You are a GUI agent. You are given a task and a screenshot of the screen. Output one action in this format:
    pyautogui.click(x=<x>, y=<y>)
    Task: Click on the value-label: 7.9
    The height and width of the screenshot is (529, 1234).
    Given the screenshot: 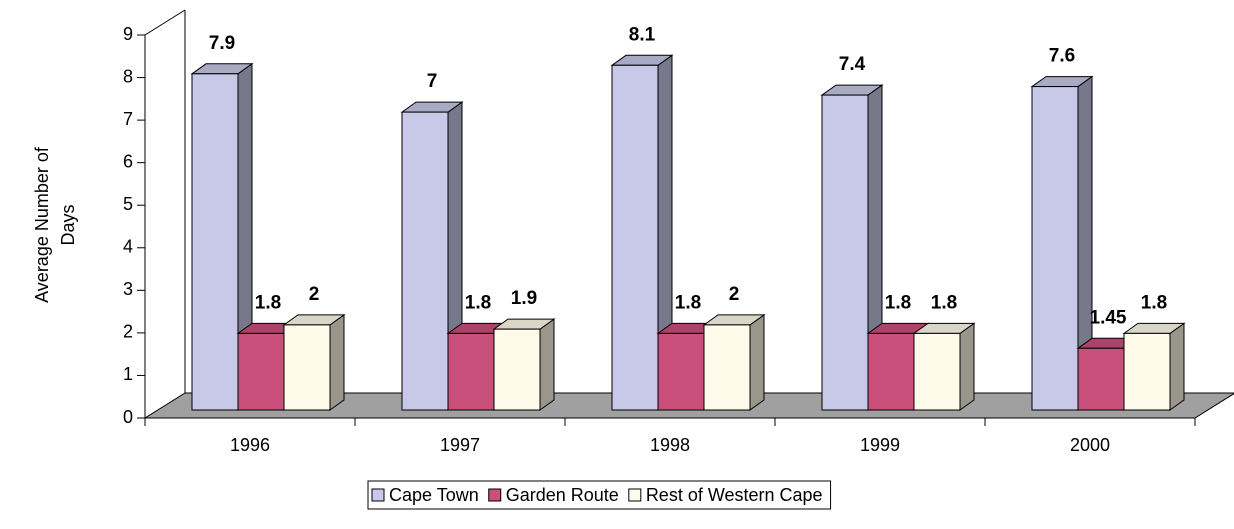 What is the action you would take?
    pyautogui.click(x=222, y=43)
    